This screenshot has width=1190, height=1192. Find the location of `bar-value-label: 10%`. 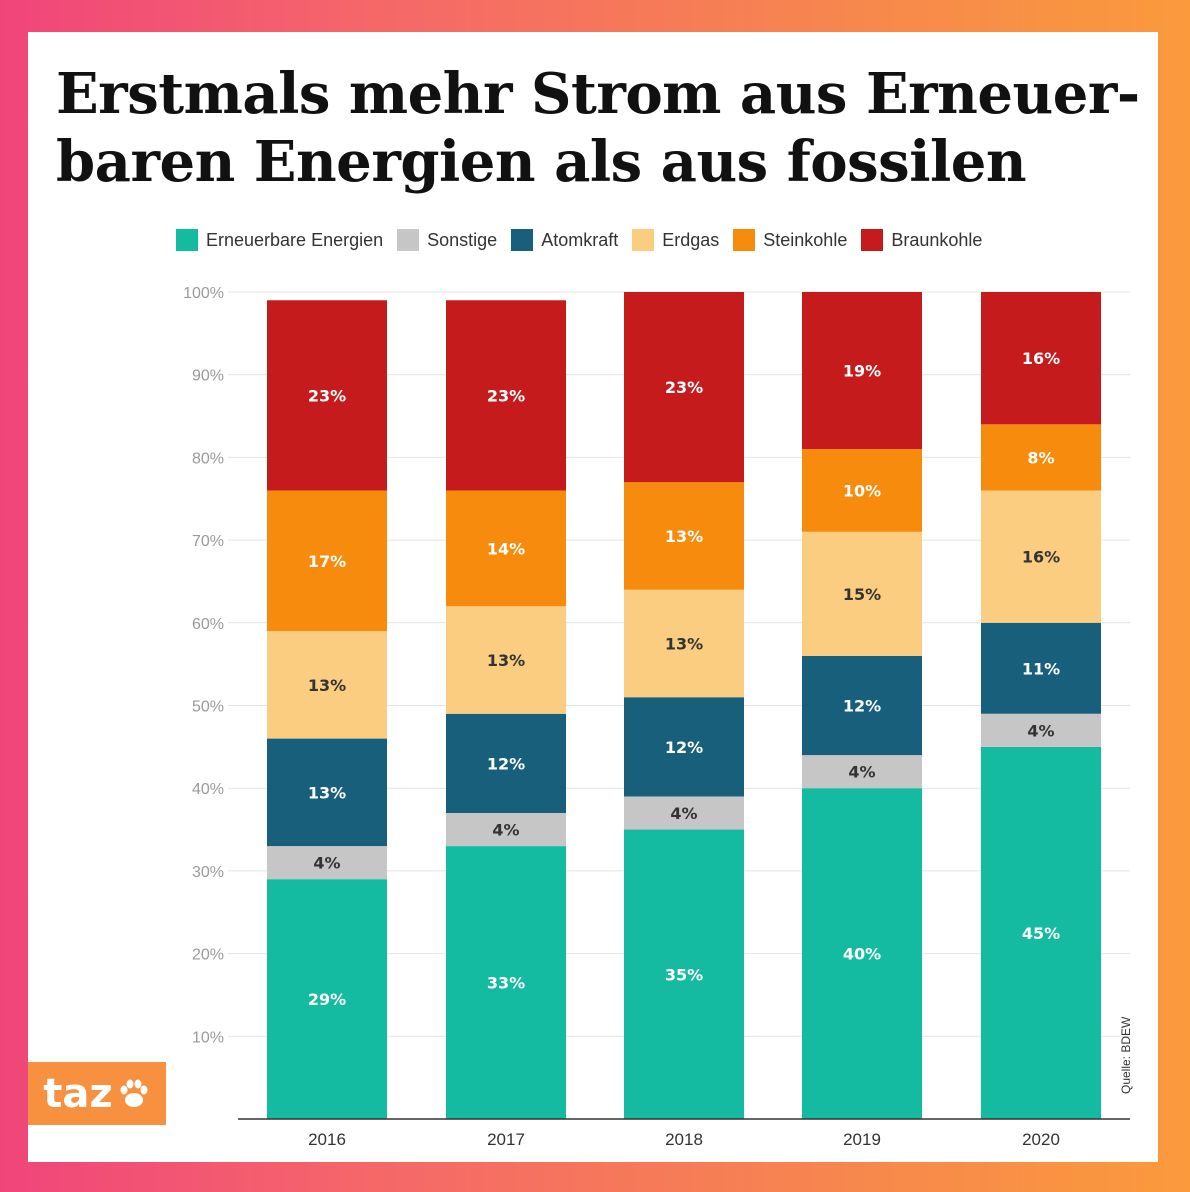

bar-value-label: 10% is located at coordinates (862, 490).